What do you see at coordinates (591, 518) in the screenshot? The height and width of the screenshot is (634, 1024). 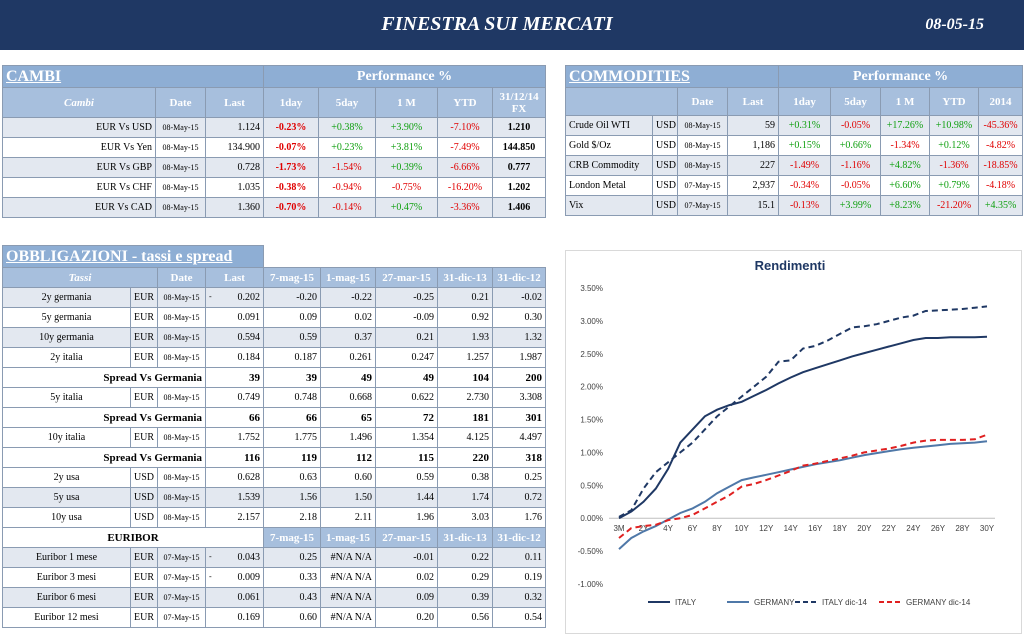 I see `y-tick-label: 0.00%` at bounding box center [591, 518].